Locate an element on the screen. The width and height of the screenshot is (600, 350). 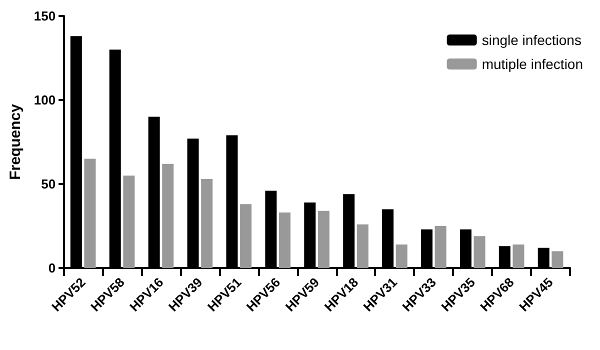
legend-label: mutiple infection is located at coordinates (533, 64).